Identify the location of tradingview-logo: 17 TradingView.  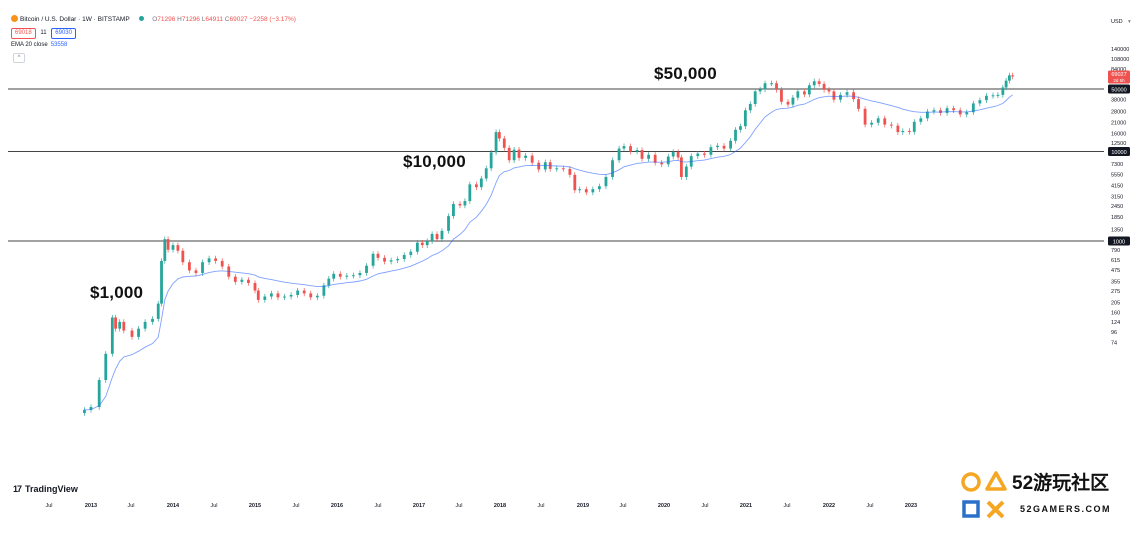
(45, 489).